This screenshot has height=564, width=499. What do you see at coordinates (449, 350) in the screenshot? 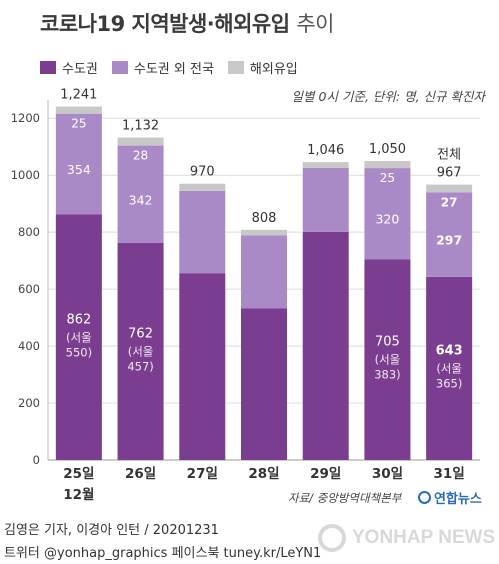
I see `segment-label-metro: 643` at bounding box center [449, 350].